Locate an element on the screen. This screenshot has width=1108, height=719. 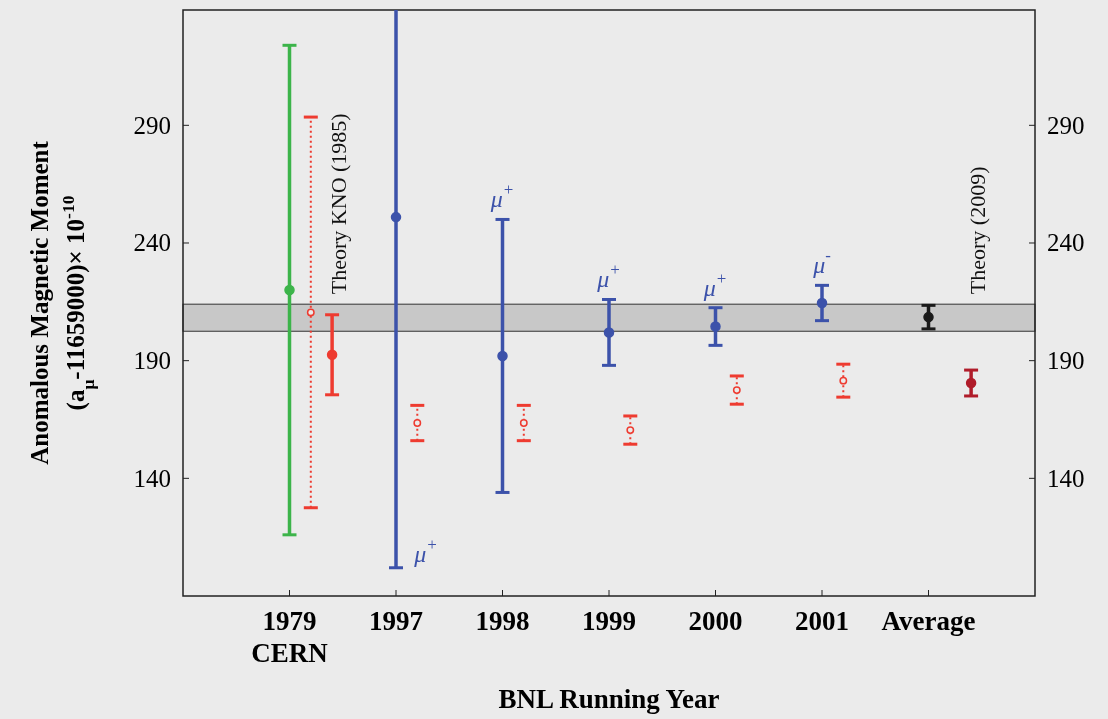
annotation: Theory (2009) is located at coordinates (977, 230).